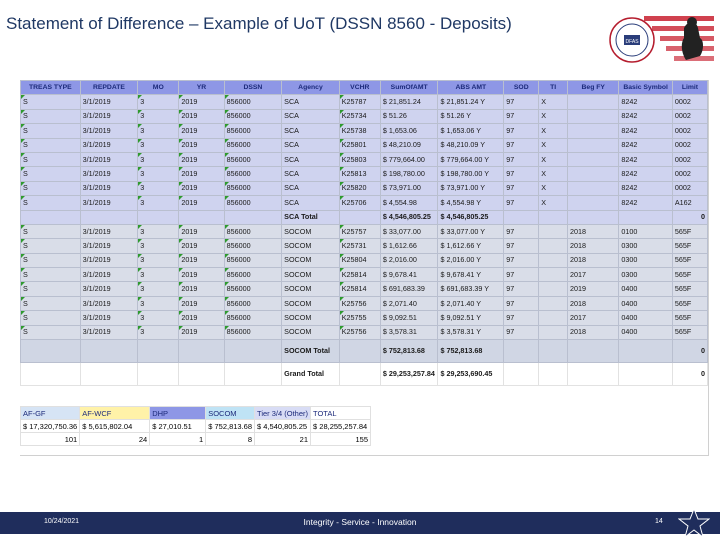 Image resolution: width=720 pixels, height=540 pixels. What do you see at coordinates (115, 439) in the screenshot?
I see `summary-count-cell: 24` at bounding box center [115, 439].